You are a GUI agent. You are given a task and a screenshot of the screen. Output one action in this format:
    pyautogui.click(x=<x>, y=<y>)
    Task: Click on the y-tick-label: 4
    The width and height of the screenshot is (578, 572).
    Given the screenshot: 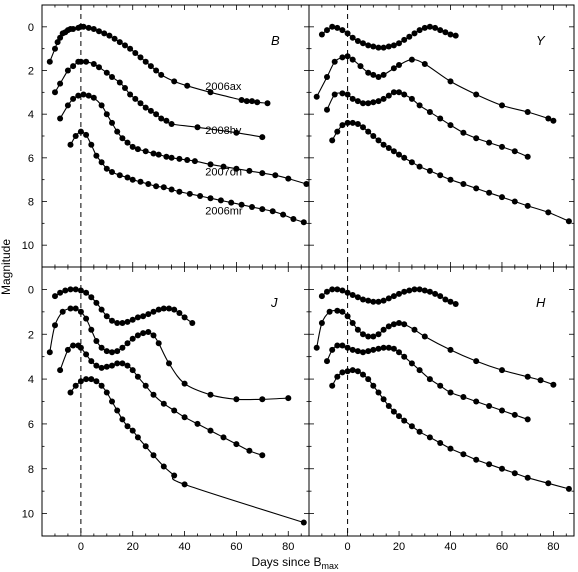 What is the action you would take?
    pyautogui.click(x=31, y=380)
    